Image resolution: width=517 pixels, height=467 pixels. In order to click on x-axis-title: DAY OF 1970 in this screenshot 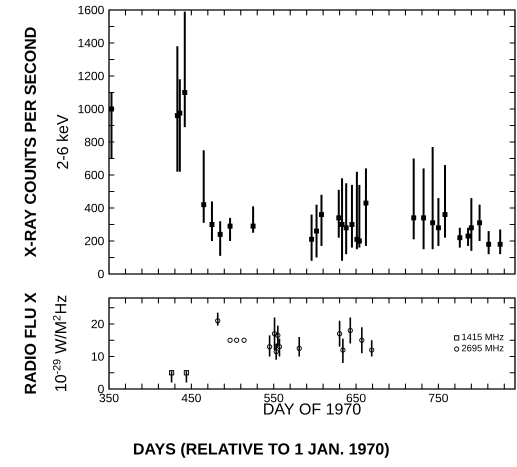, I will do `click(312, 409)`.